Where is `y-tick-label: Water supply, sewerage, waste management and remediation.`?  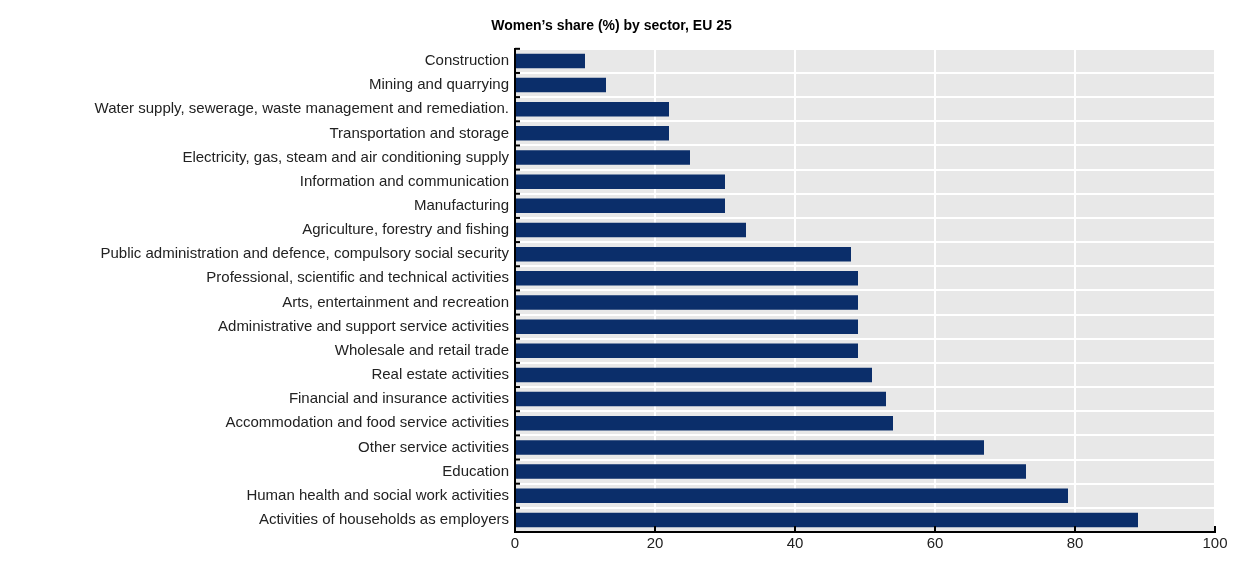
y-tick-label: Water supply, sewerage, waste management and remediation. is located at coordinates (301, 108).